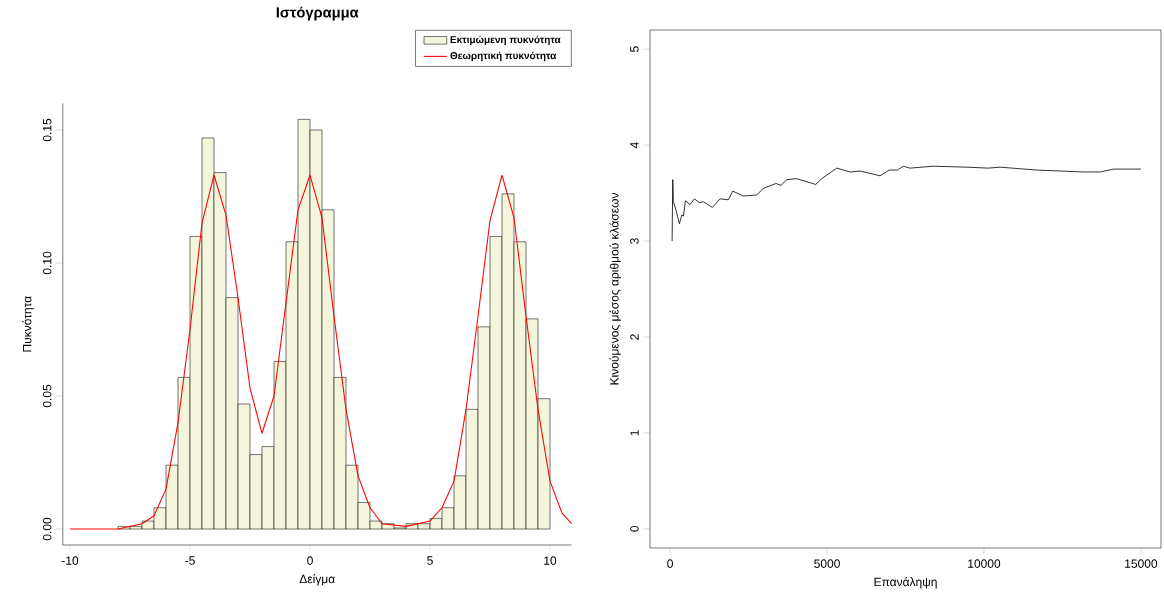 Image resolution: width=1164 pixels, height=607 pixels. What do you see at coordinates (550, 560) in the screenshot?
I see `x-tick-label: 10` at bounding box center [550, 560].